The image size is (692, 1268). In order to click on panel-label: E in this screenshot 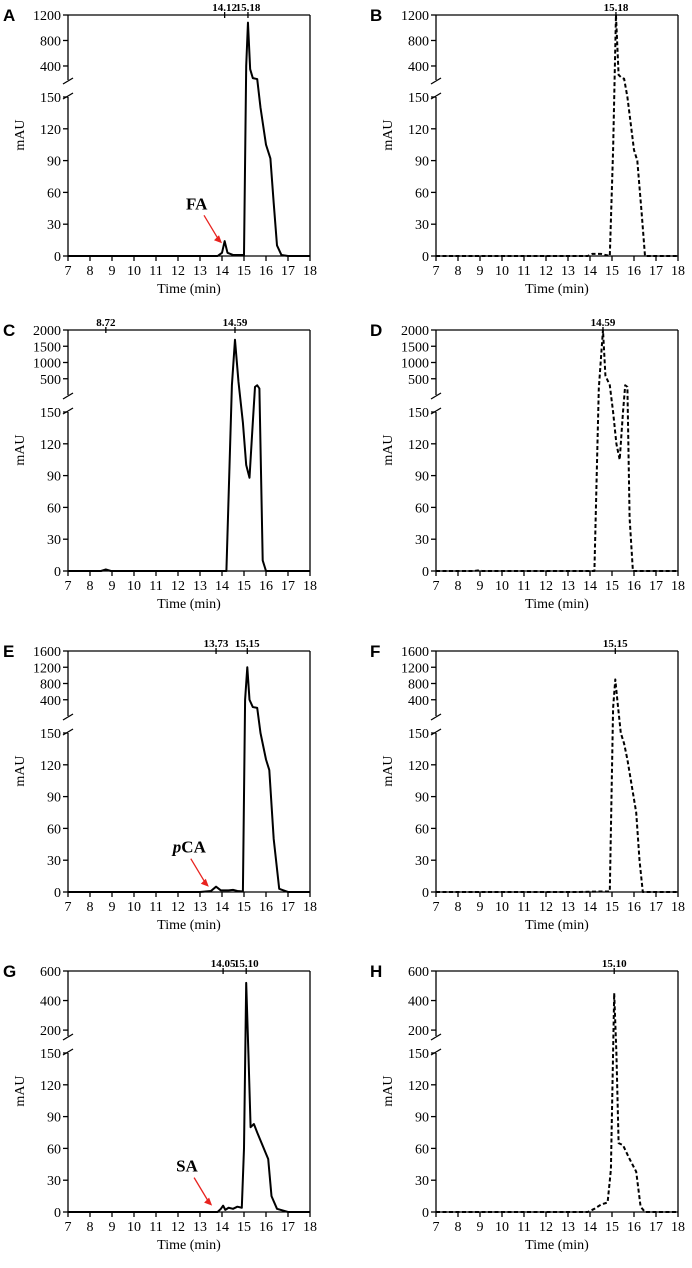, I will do `click(8, 651)`.